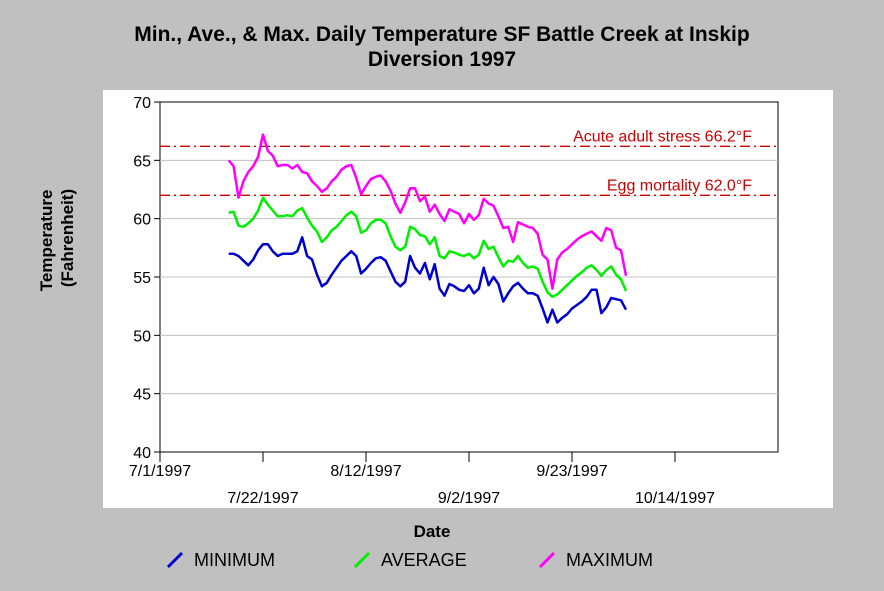 The height and width of the screenshot is (591, 884). I want to click on legend-swatch-minimum, so click(175, 560).